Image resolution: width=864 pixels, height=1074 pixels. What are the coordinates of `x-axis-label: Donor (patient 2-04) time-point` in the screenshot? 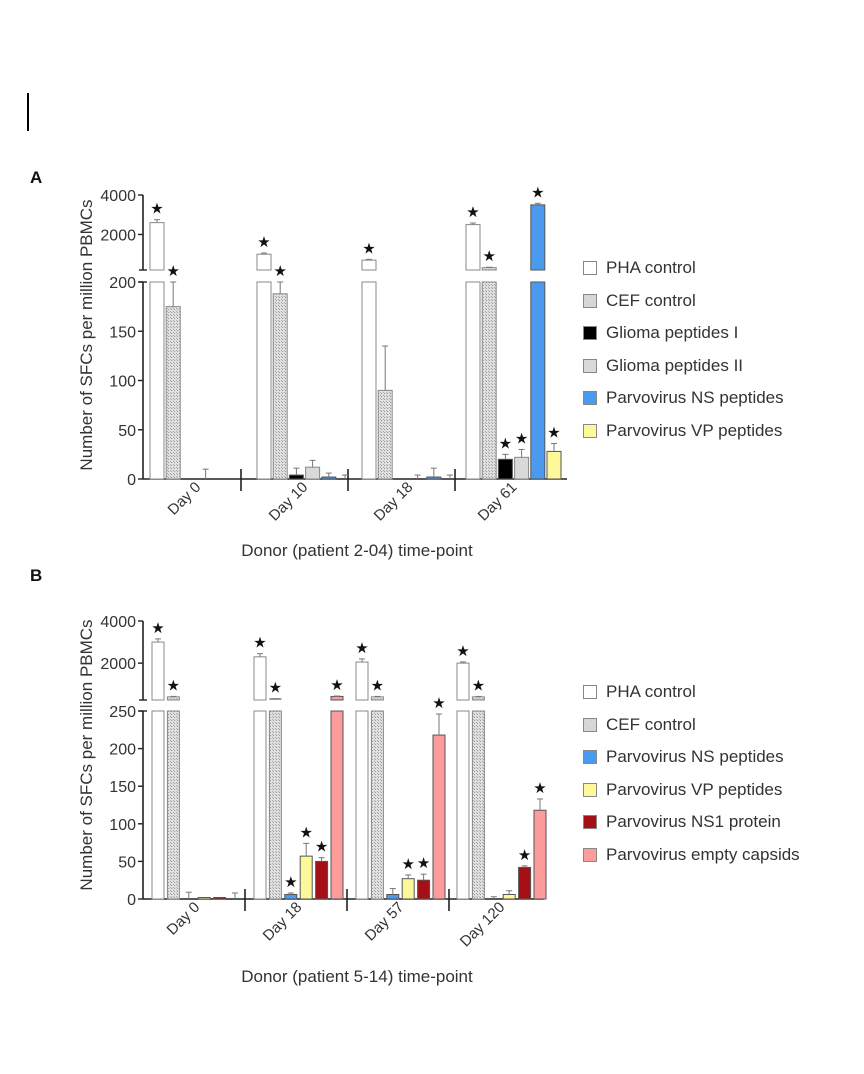 It's located at (357, 550).